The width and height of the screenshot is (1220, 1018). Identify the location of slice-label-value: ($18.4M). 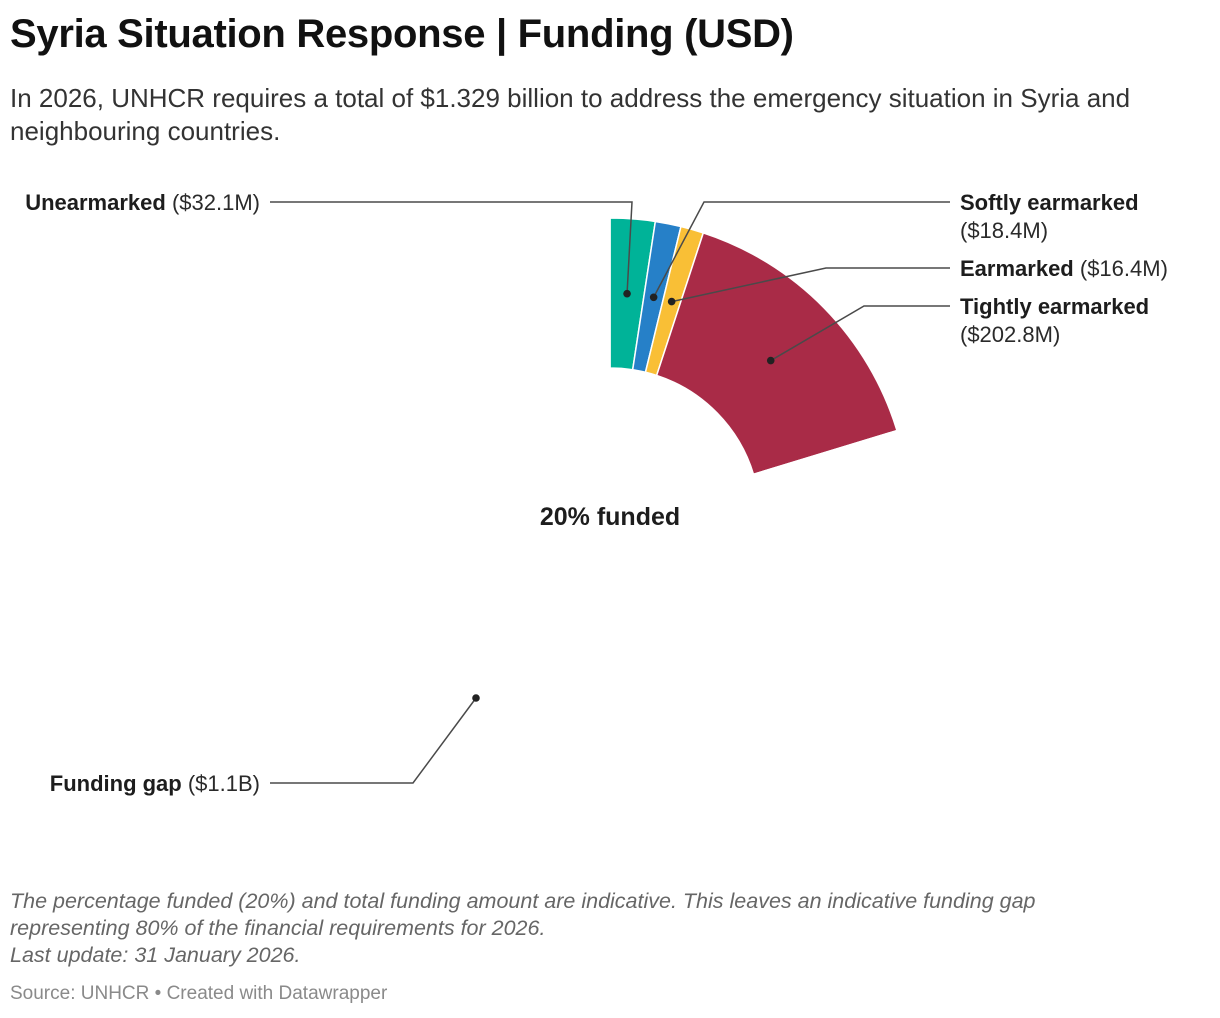
(1004, 230).